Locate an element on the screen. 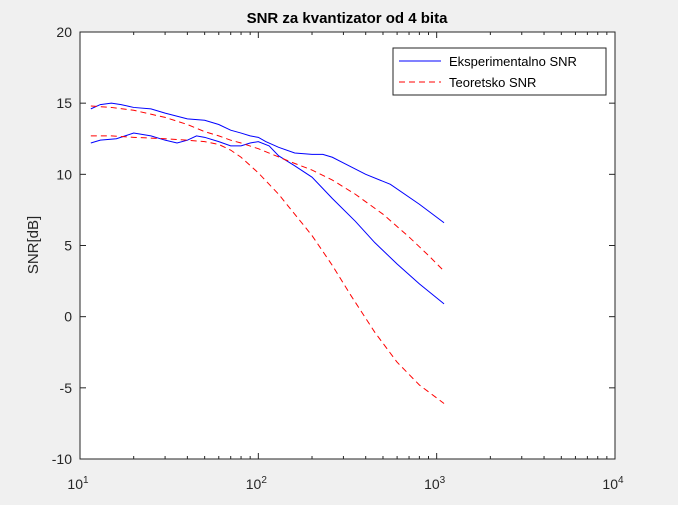 The height and width of the screenshot is (505, 678). legend-label-theoretical: Teoretsko SNR is located at coordinates (492, 82).